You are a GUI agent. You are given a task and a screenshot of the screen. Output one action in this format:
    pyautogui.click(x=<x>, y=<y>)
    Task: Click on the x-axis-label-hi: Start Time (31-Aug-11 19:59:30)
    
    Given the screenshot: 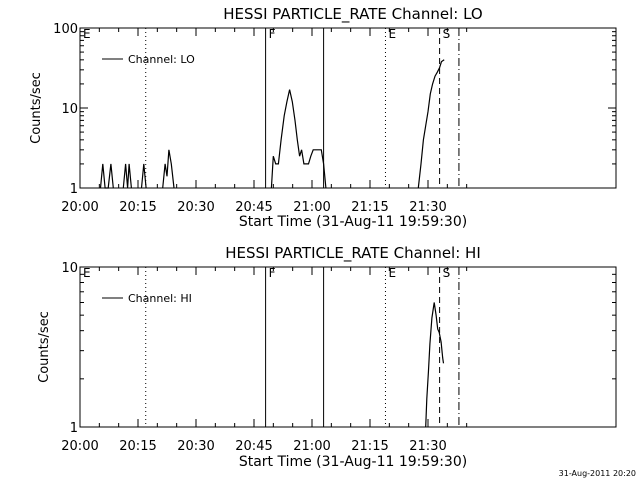 What is the action you would take?
    pyautogui.click(x=353, y=462)
    